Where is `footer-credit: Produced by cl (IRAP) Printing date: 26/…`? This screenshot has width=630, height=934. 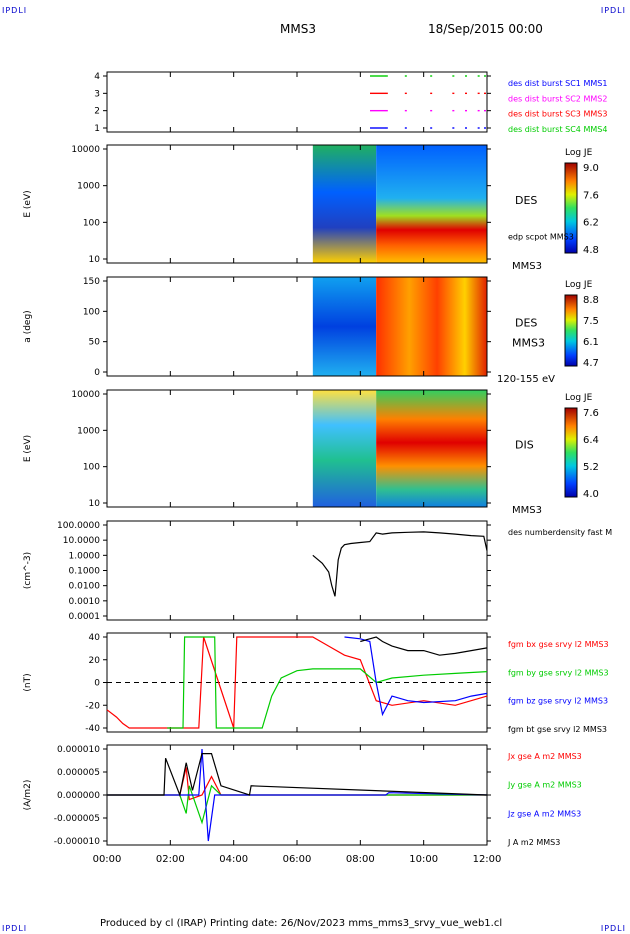 footer-credit: Produced by cl (IRAP) Printing date: 26/… is located at coordinates (301, 923).